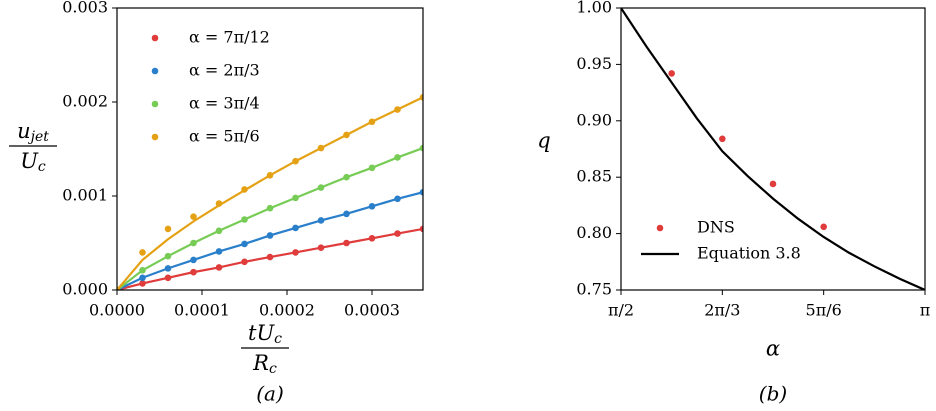 Image resolution: width=936 pixels, height=411 pixels. Describe the element at coordinates (594, 63) in the screenshot. I see `y-tick-label: 0.95` at that location.